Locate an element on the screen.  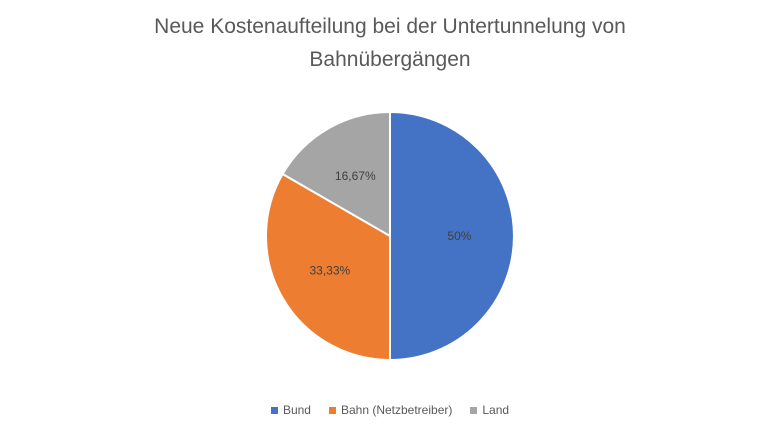
chart-title-line2: Bahnübergängen is located at coordinates (390, 59).